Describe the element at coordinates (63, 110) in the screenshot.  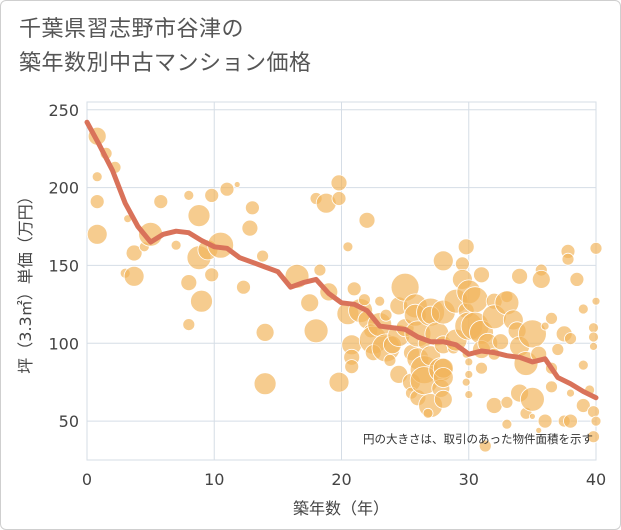
I see `y-tick-label-4: 250` at that location.